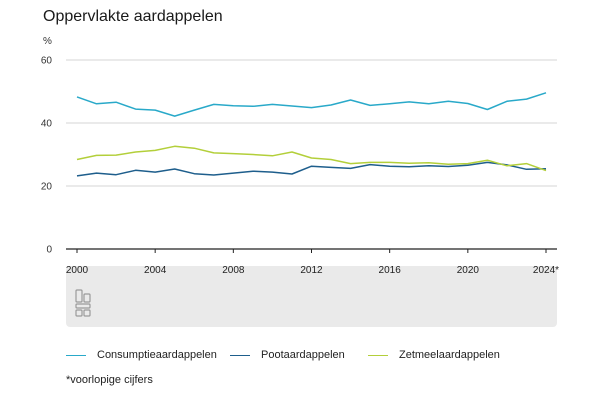 The height and width of the screenshot is (400, 600). What do you see at coordinates (47, 187) in the screenshot?
I see `y-tick-label-1: 20` at bounding box center [47, 187].